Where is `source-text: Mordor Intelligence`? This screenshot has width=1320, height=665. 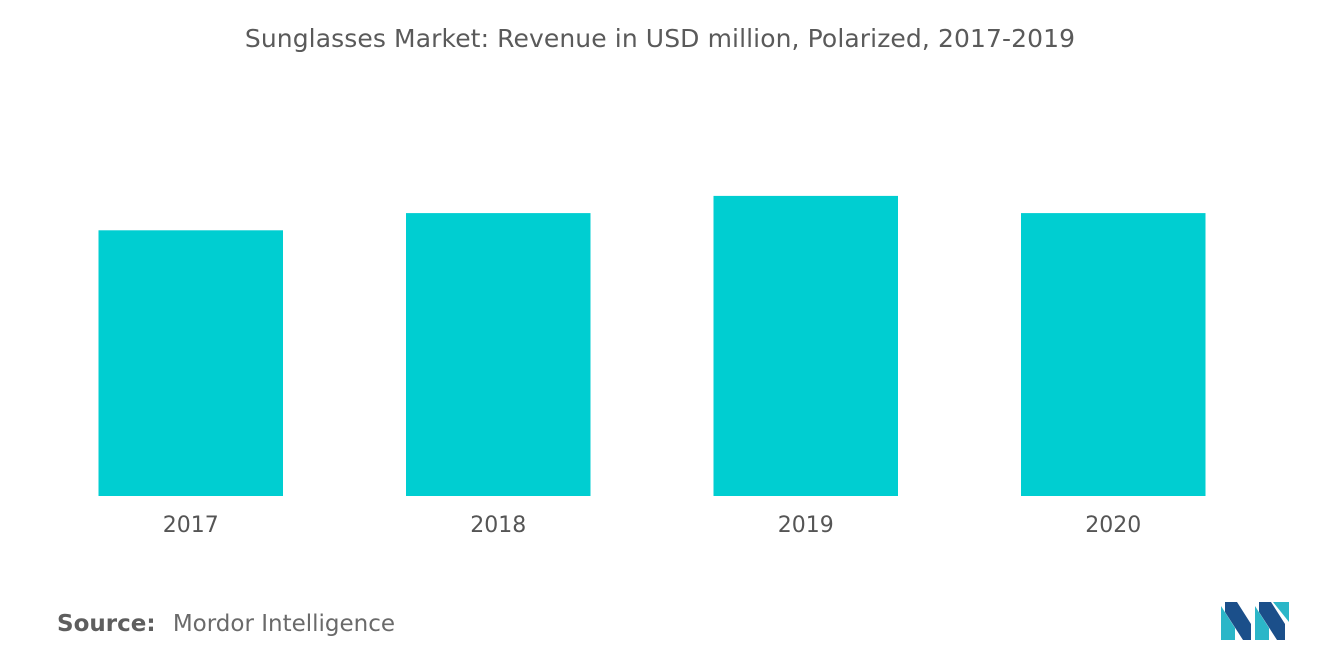
source-text: Mordor Intelligence is located at coordinates (284, 624).